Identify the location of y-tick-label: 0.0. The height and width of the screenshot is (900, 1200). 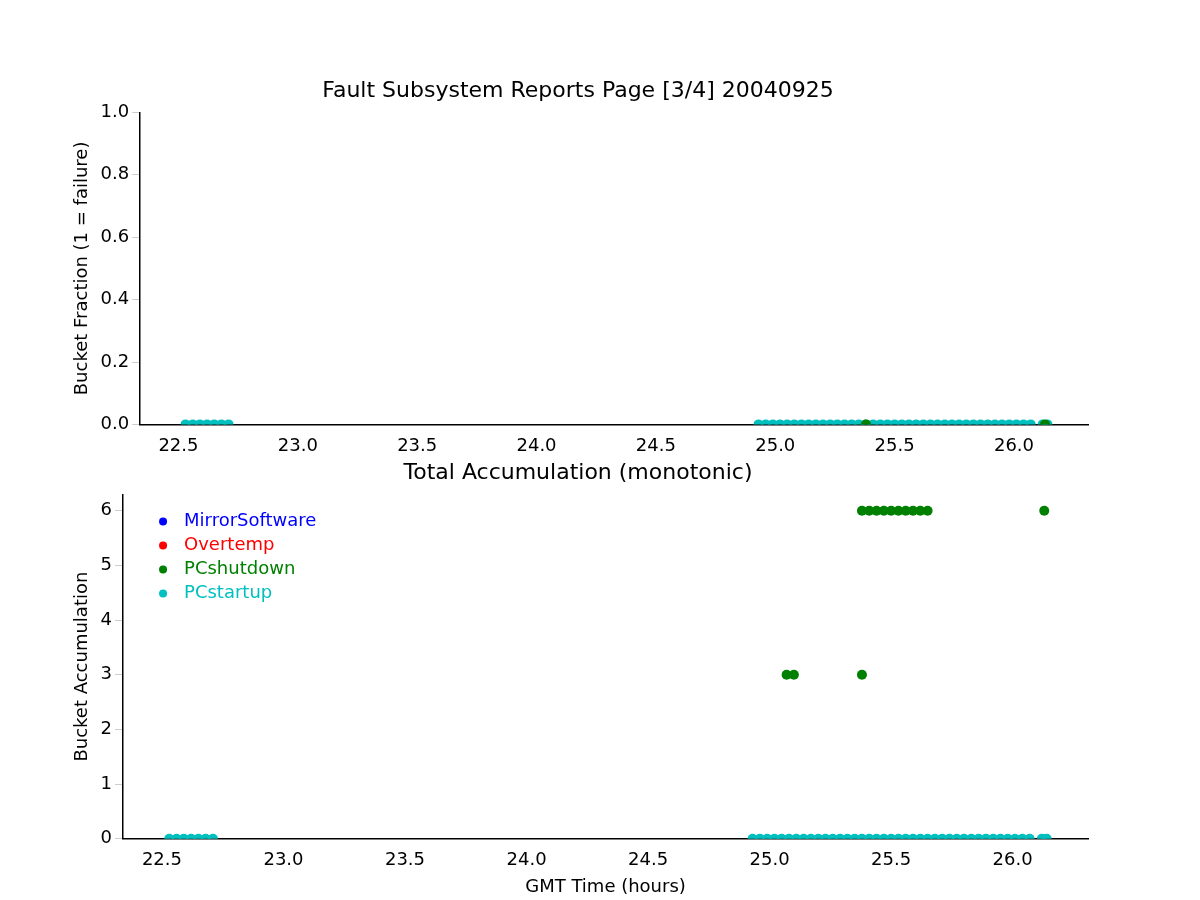
(115, 423).